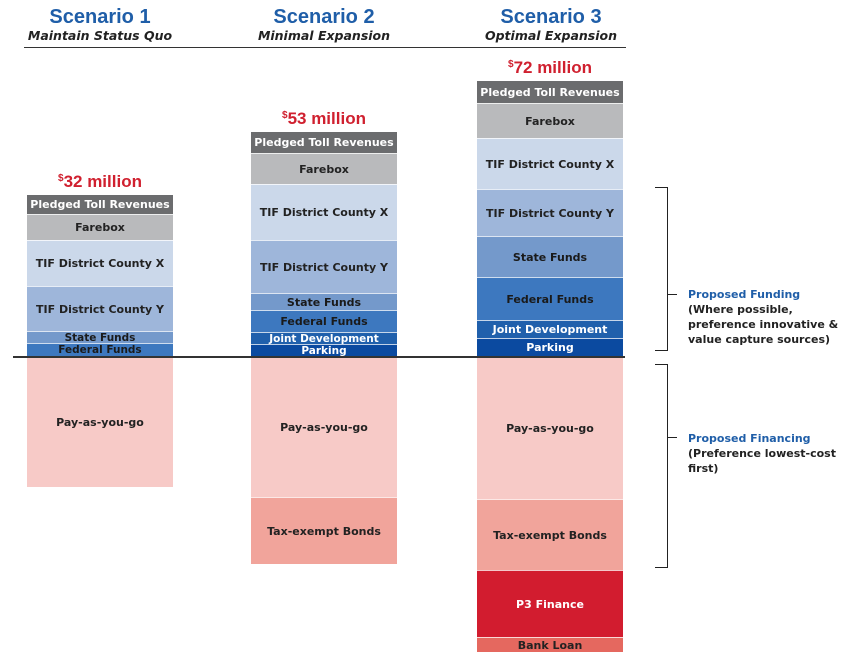  Describe the element at coordinates (324, 321) in the screenshot. I see `scenario-2-federal-funds-segment: Federal Funds` at that location.